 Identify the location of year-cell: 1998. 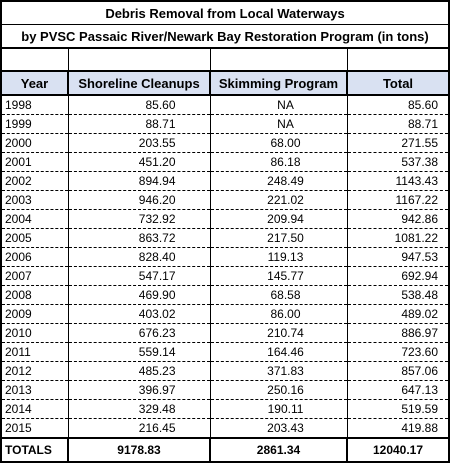
(34, 105).